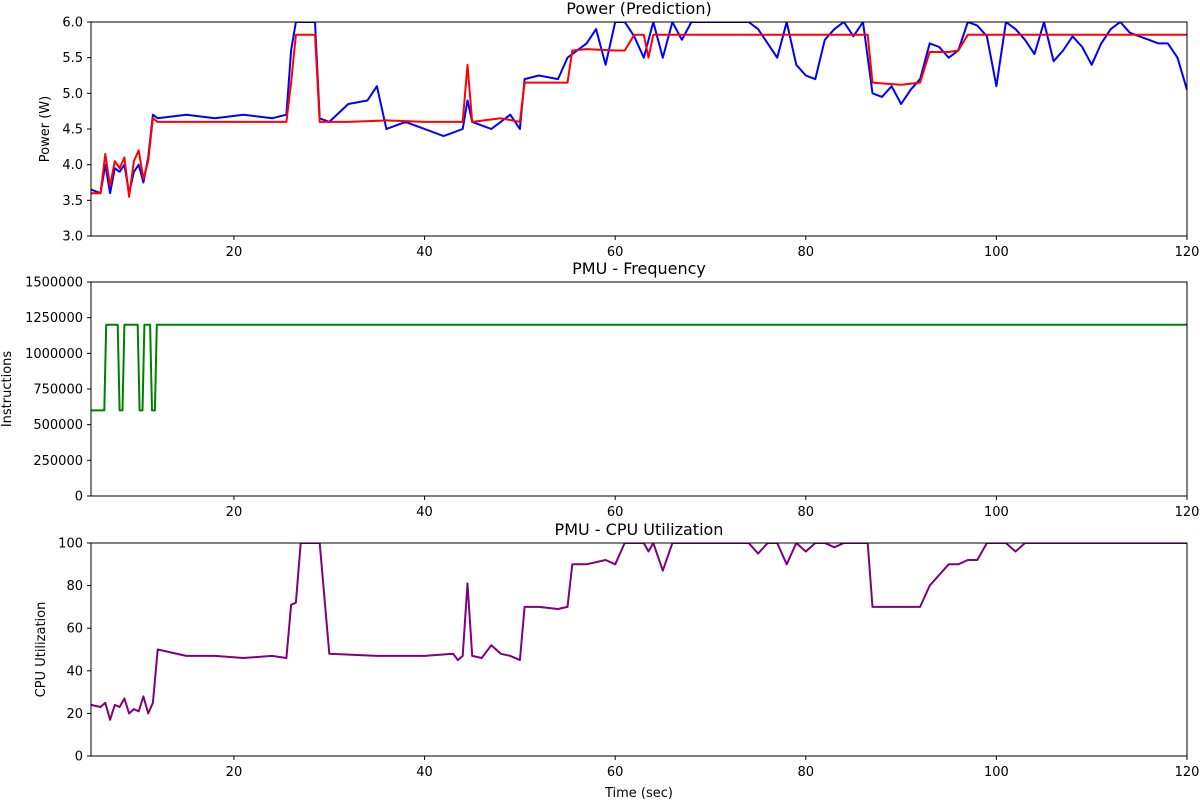 This screenshot has width=1200, height=800. Describe the element at coordinates (54, 283) in the screenshot. I see `frequency-ytick-label: 1500000` at that location.